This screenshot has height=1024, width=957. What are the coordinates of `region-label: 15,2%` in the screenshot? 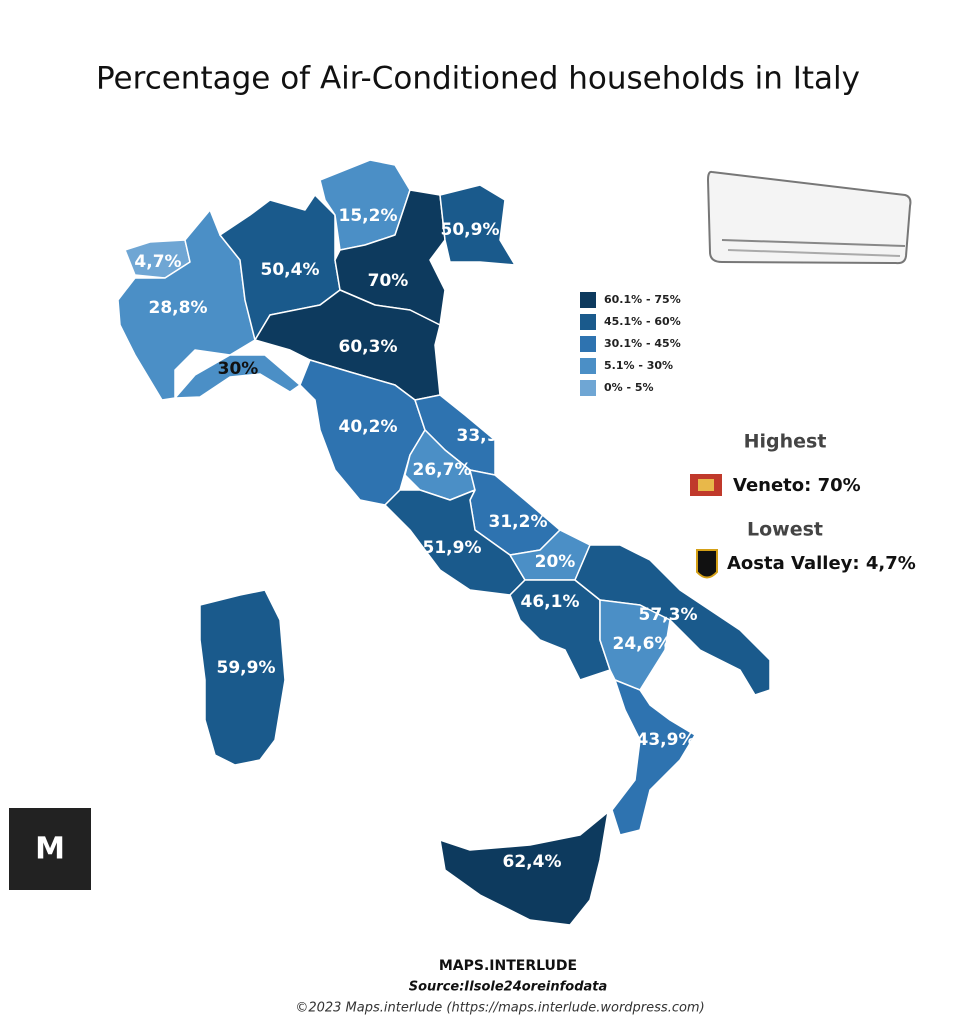 It's located at (368, 216).